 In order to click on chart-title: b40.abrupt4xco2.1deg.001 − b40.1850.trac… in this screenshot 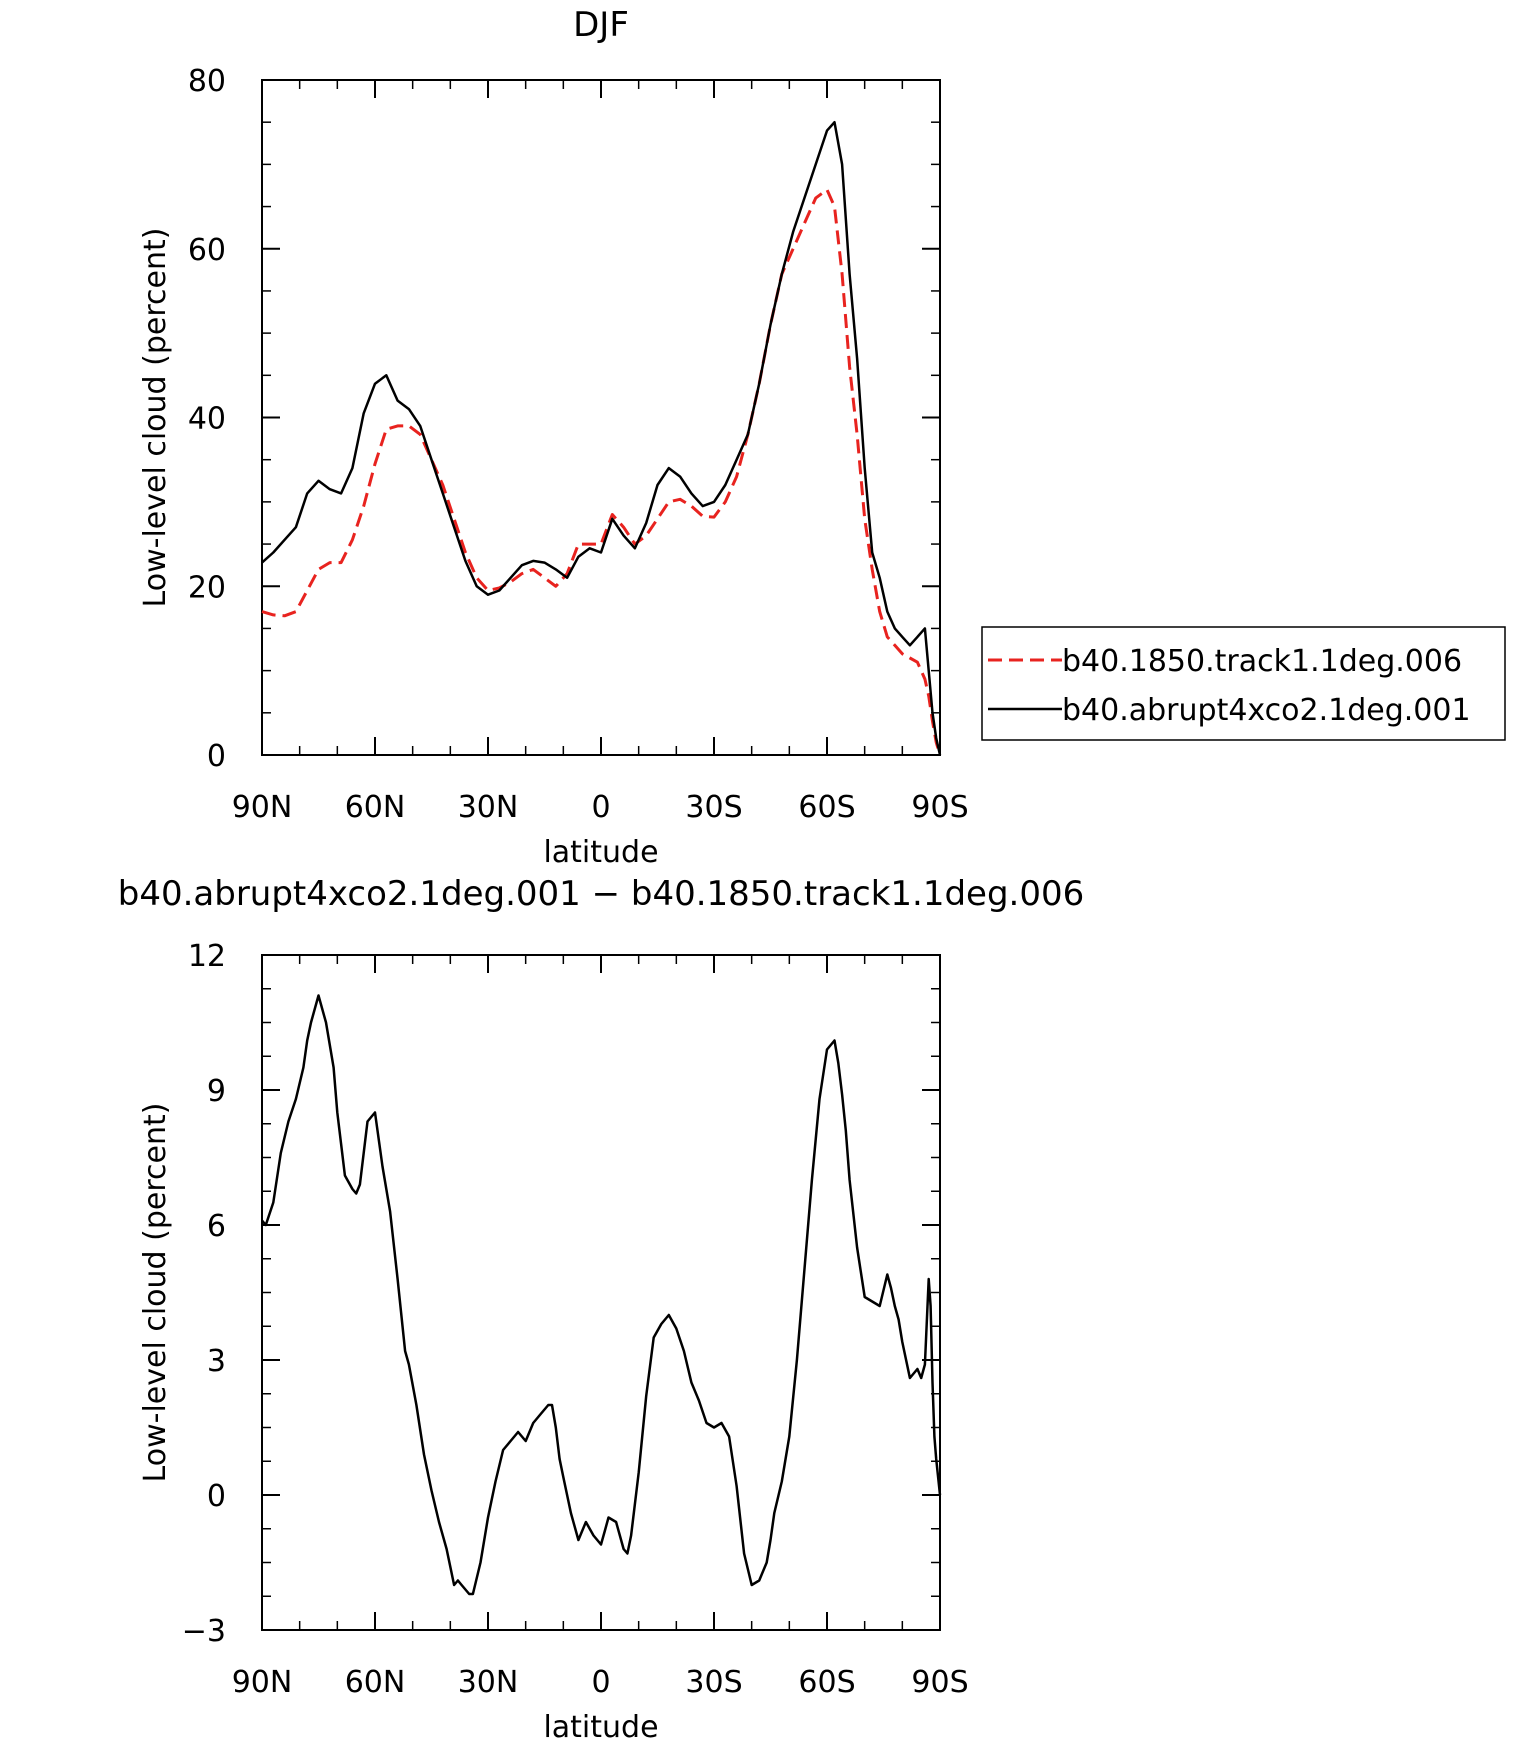, I will do `click(601, 894)`.